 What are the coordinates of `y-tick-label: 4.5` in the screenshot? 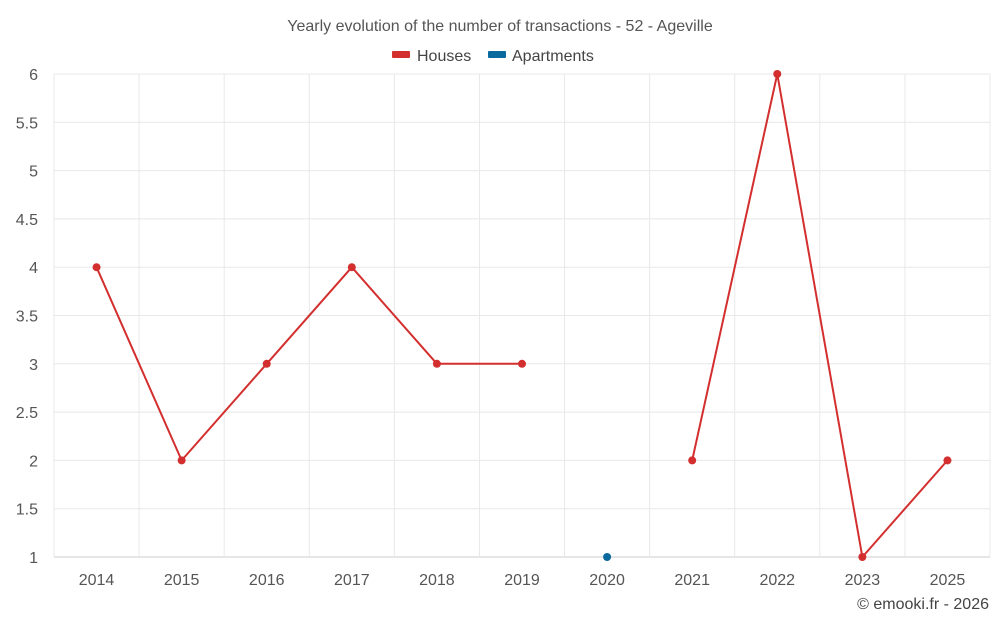 It's located at (27, 220).